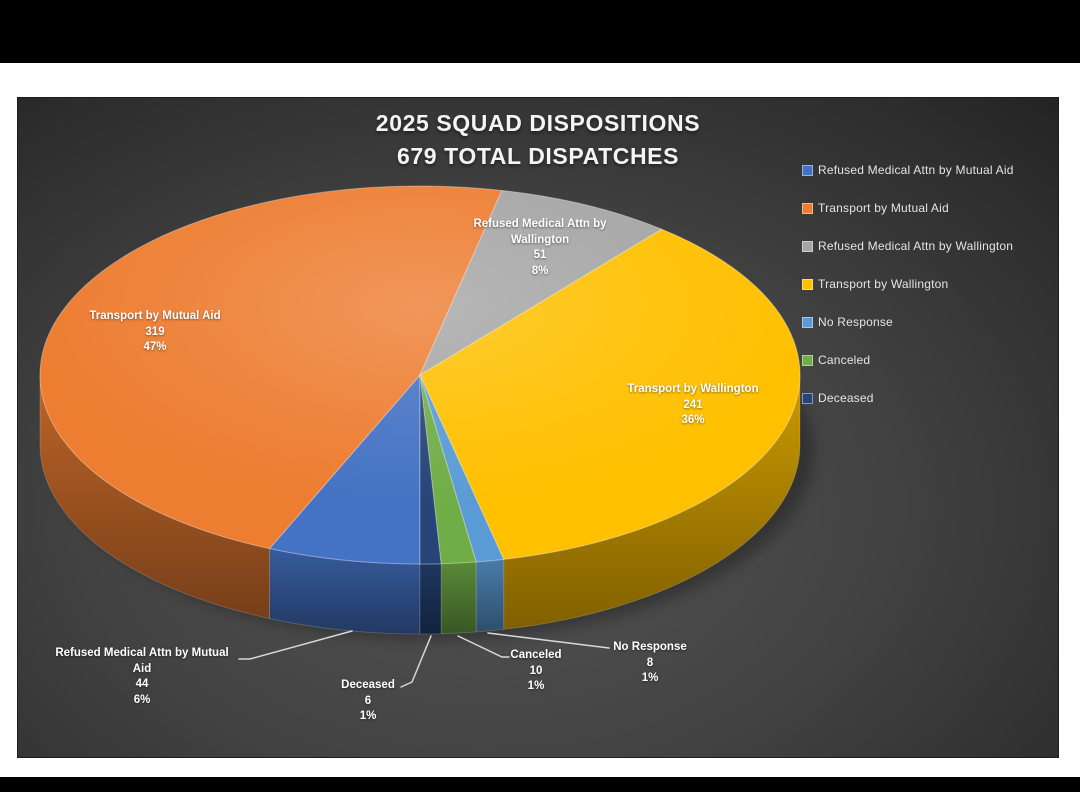 The width and height of the screenshot is (1080, 792). I want to click on legend-item-canceled: Canceled, so click(908, 360).